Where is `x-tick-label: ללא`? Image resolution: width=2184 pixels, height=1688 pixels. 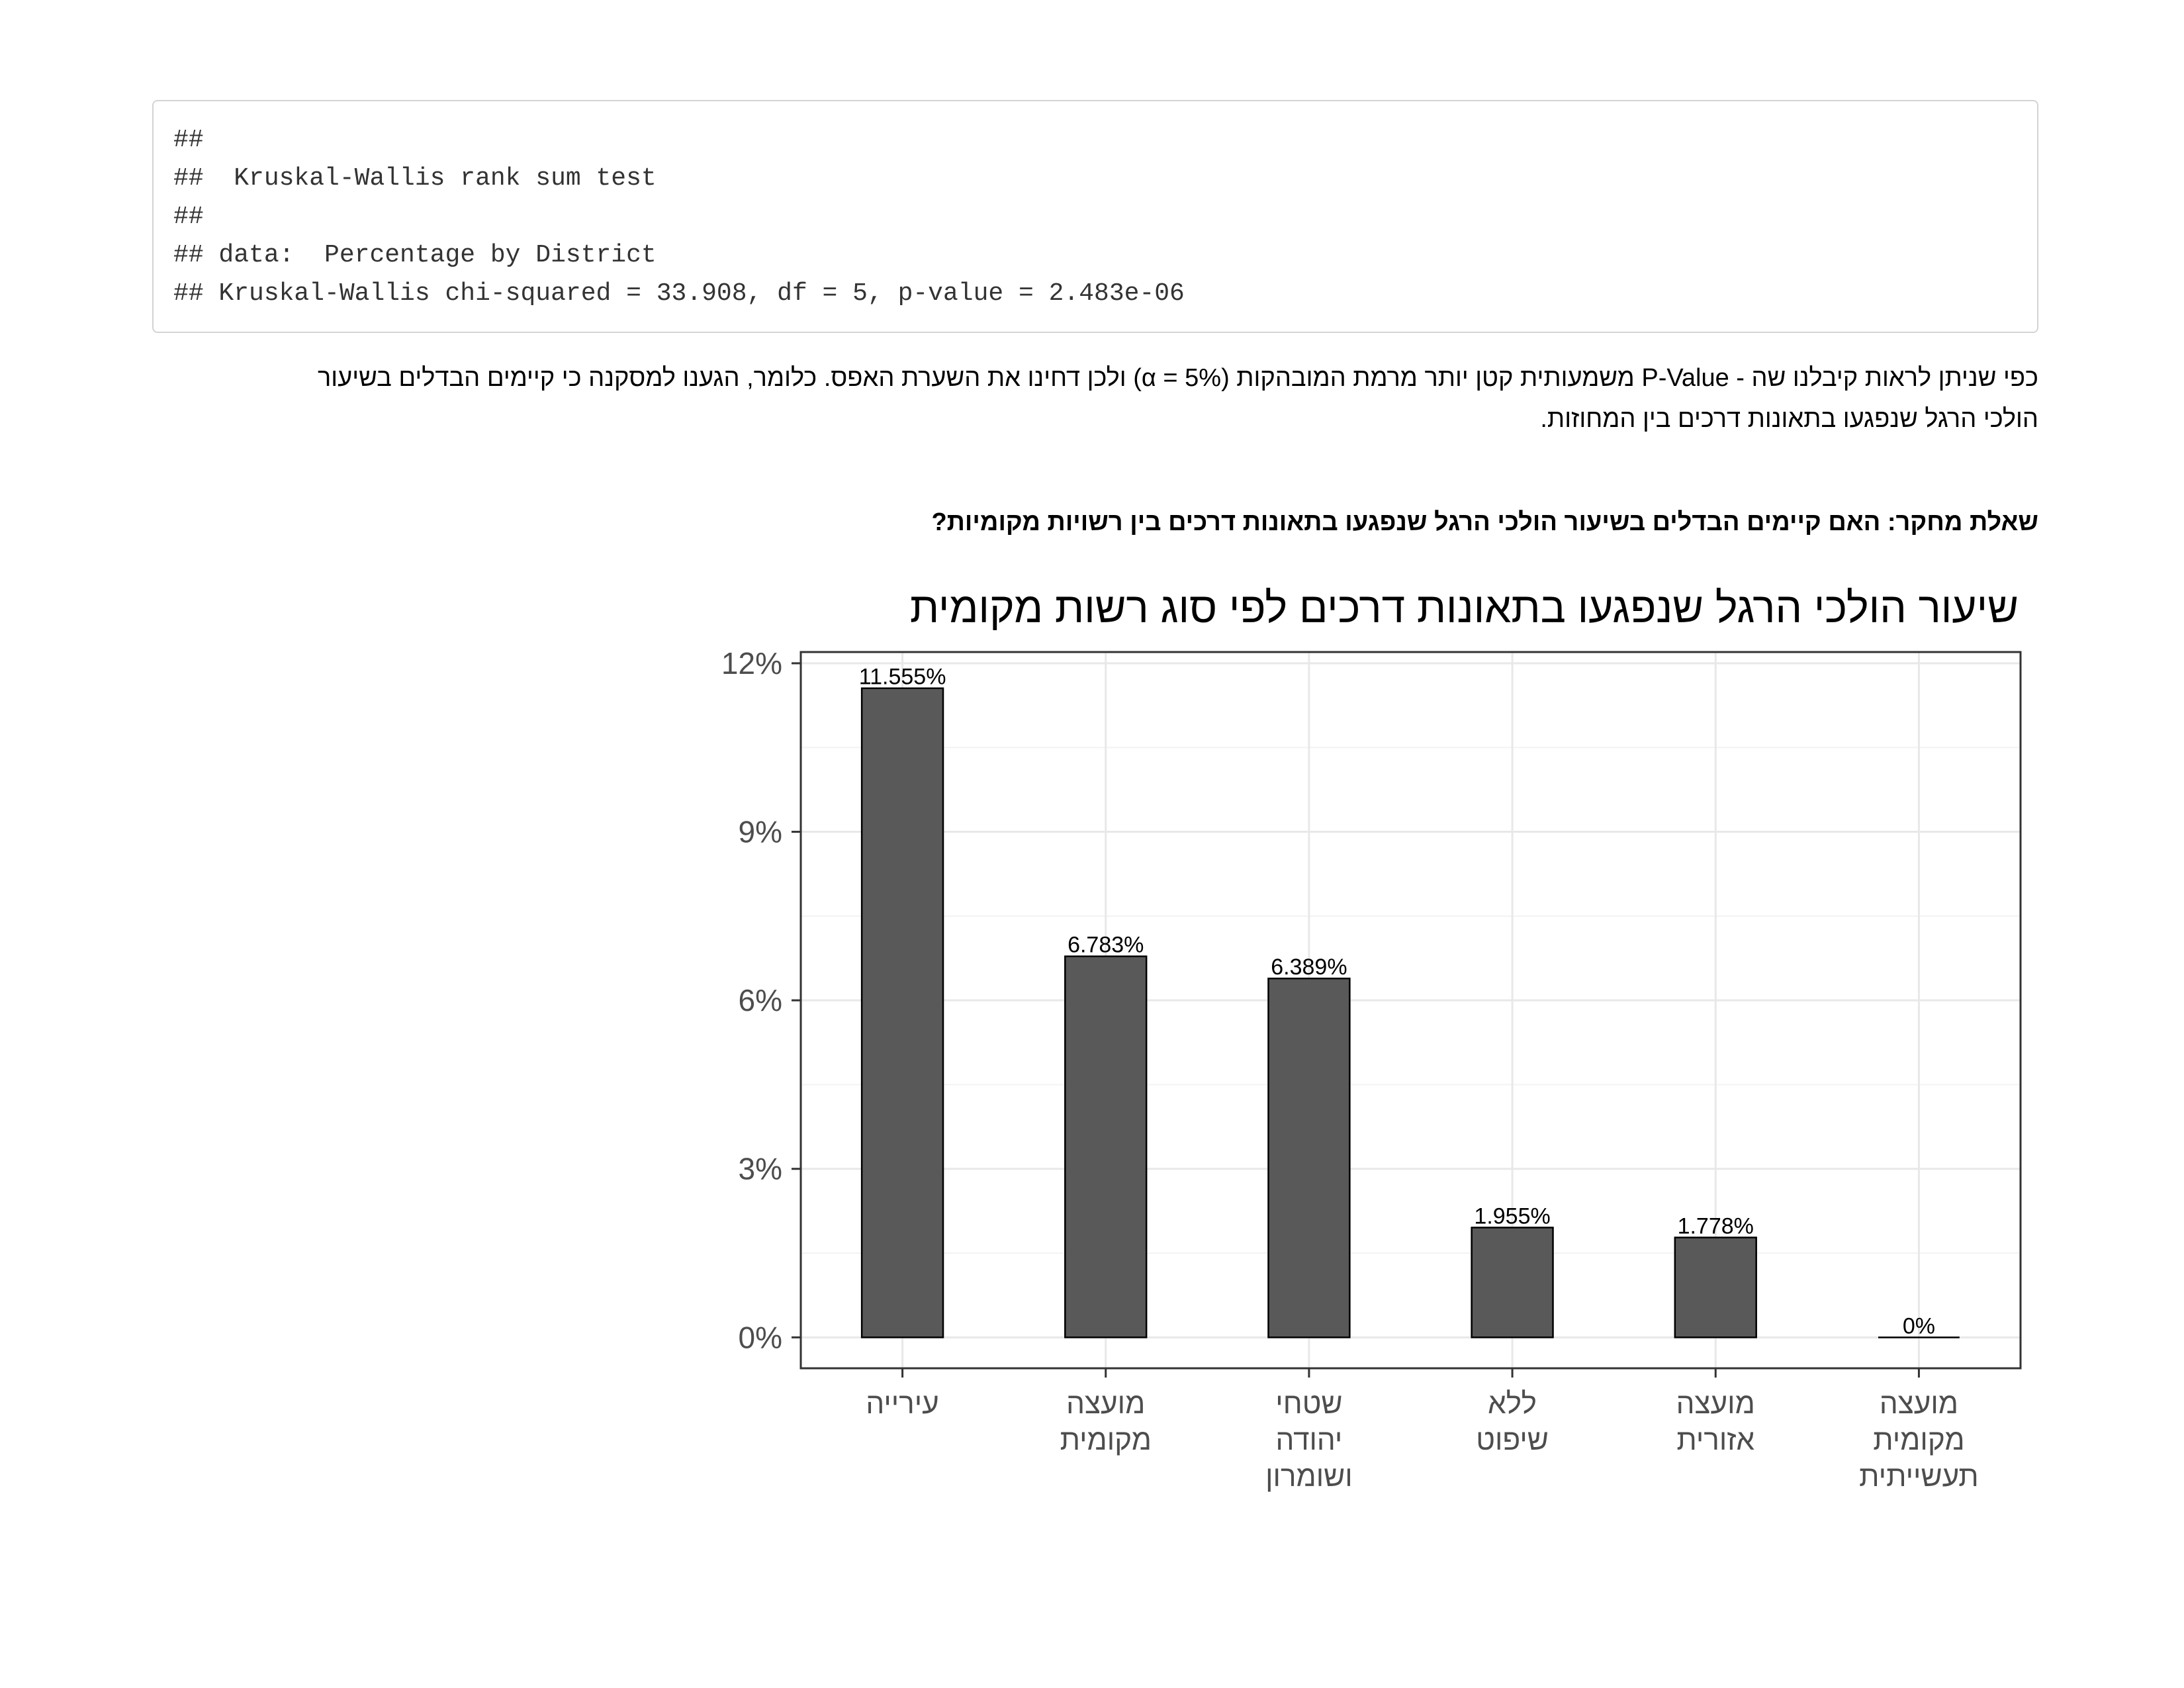
x-tick-label: ללא is located at coordinates (1513, 1403).